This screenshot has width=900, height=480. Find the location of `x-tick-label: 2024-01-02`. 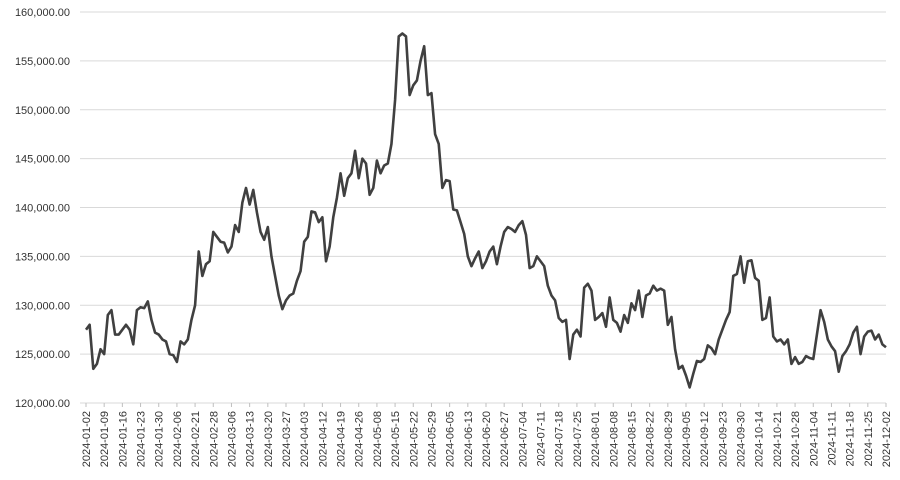

x-tick-label: 2024-01-02 is located at coordinates (87, 439).